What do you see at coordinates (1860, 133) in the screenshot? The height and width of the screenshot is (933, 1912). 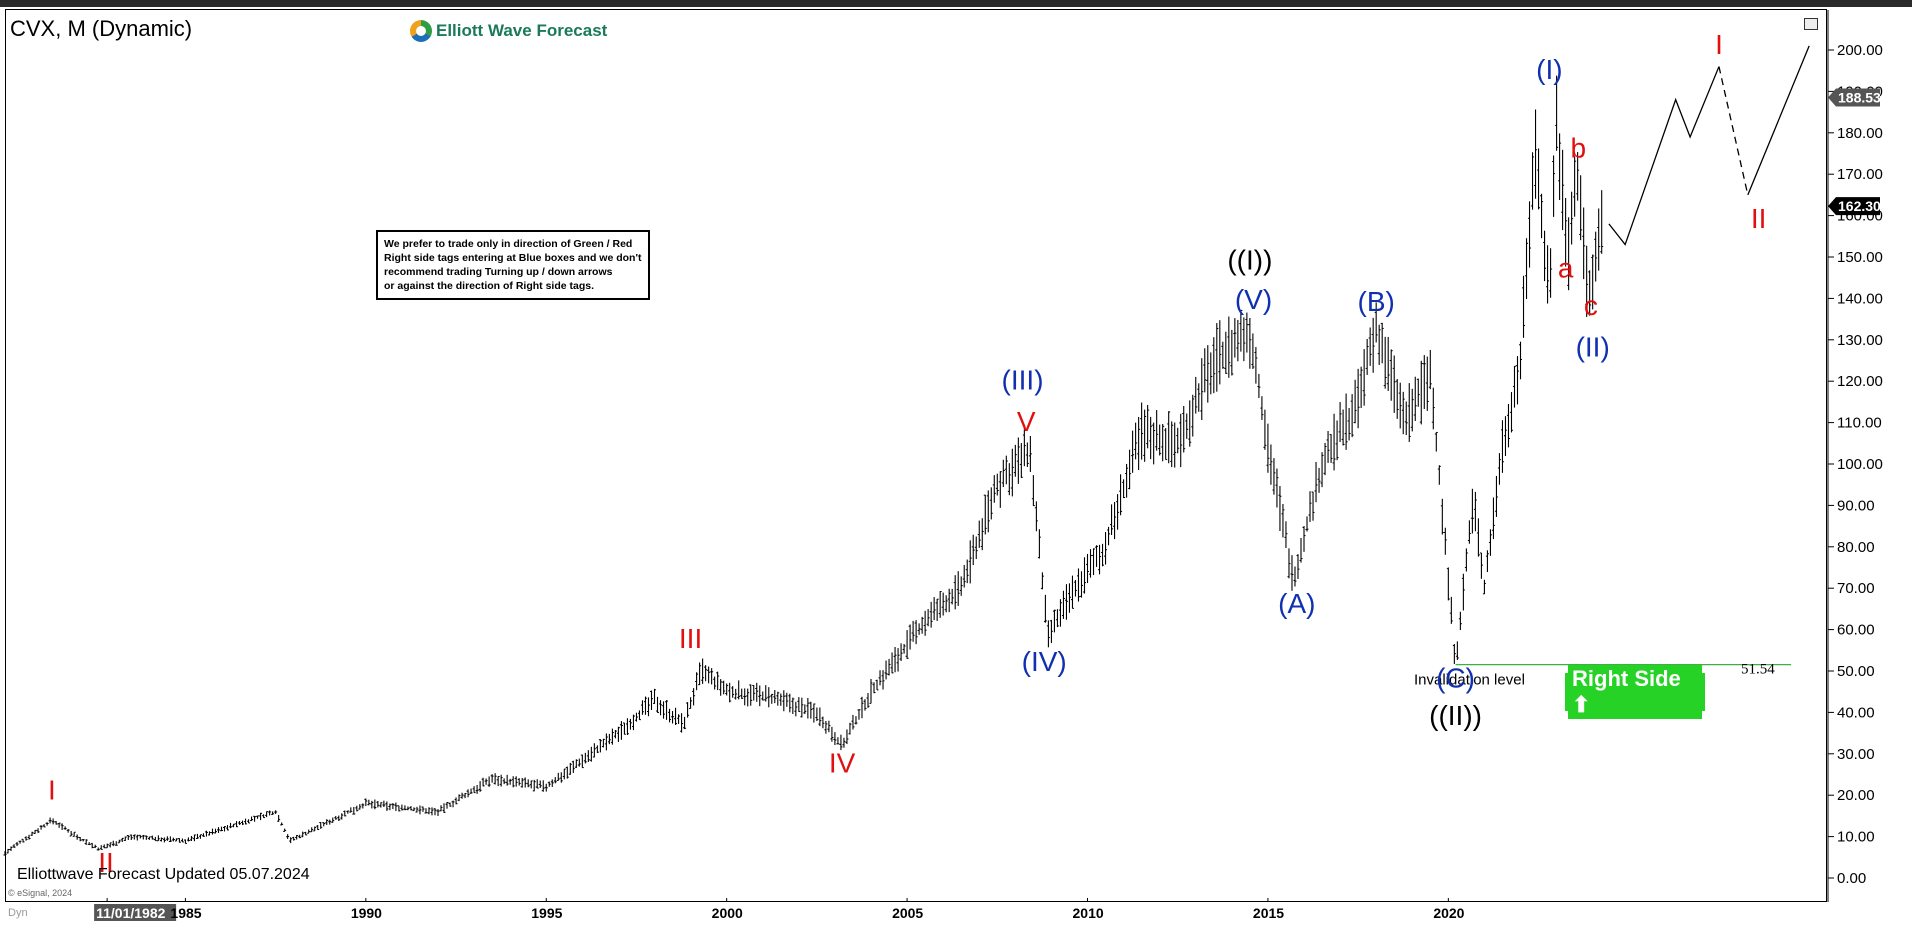 I see `y-tick-label: 180.00` at bounding box center [1860, 133].